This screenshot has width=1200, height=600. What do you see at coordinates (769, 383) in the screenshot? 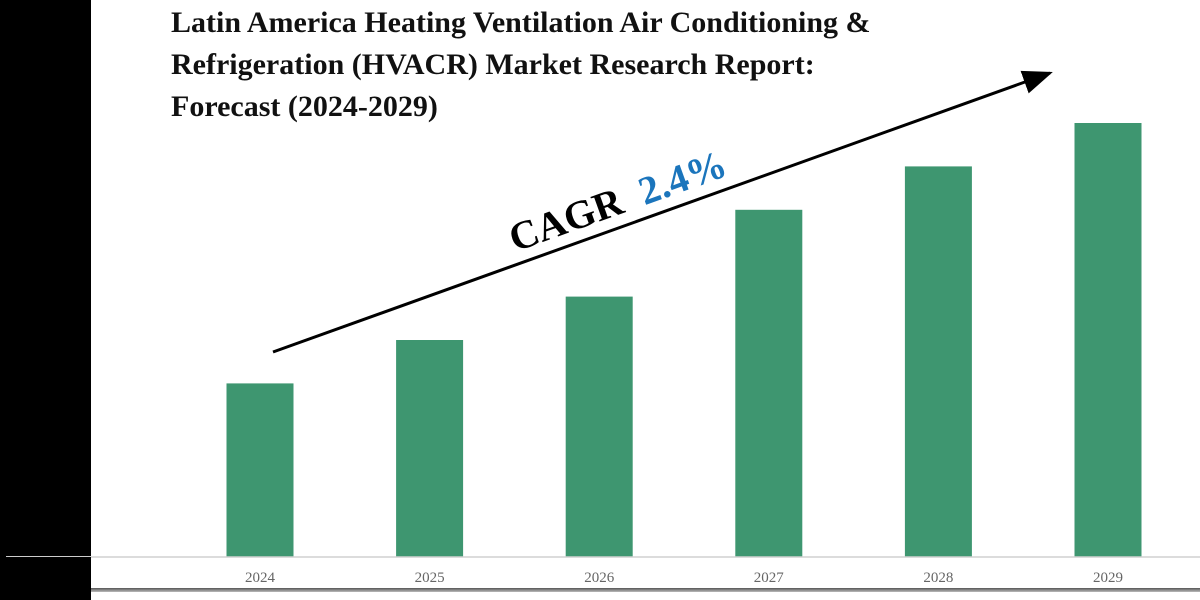
I see `bar-2027` at bounding box center [769, 383].